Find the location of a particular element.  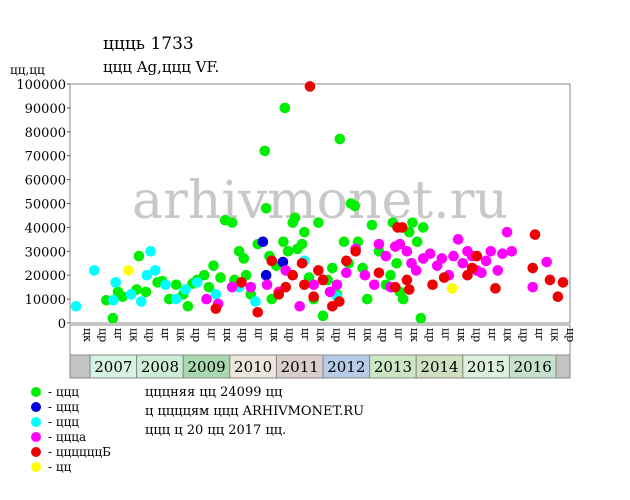

chart-title: ццць 1733 is located at coordinates (148, 44).